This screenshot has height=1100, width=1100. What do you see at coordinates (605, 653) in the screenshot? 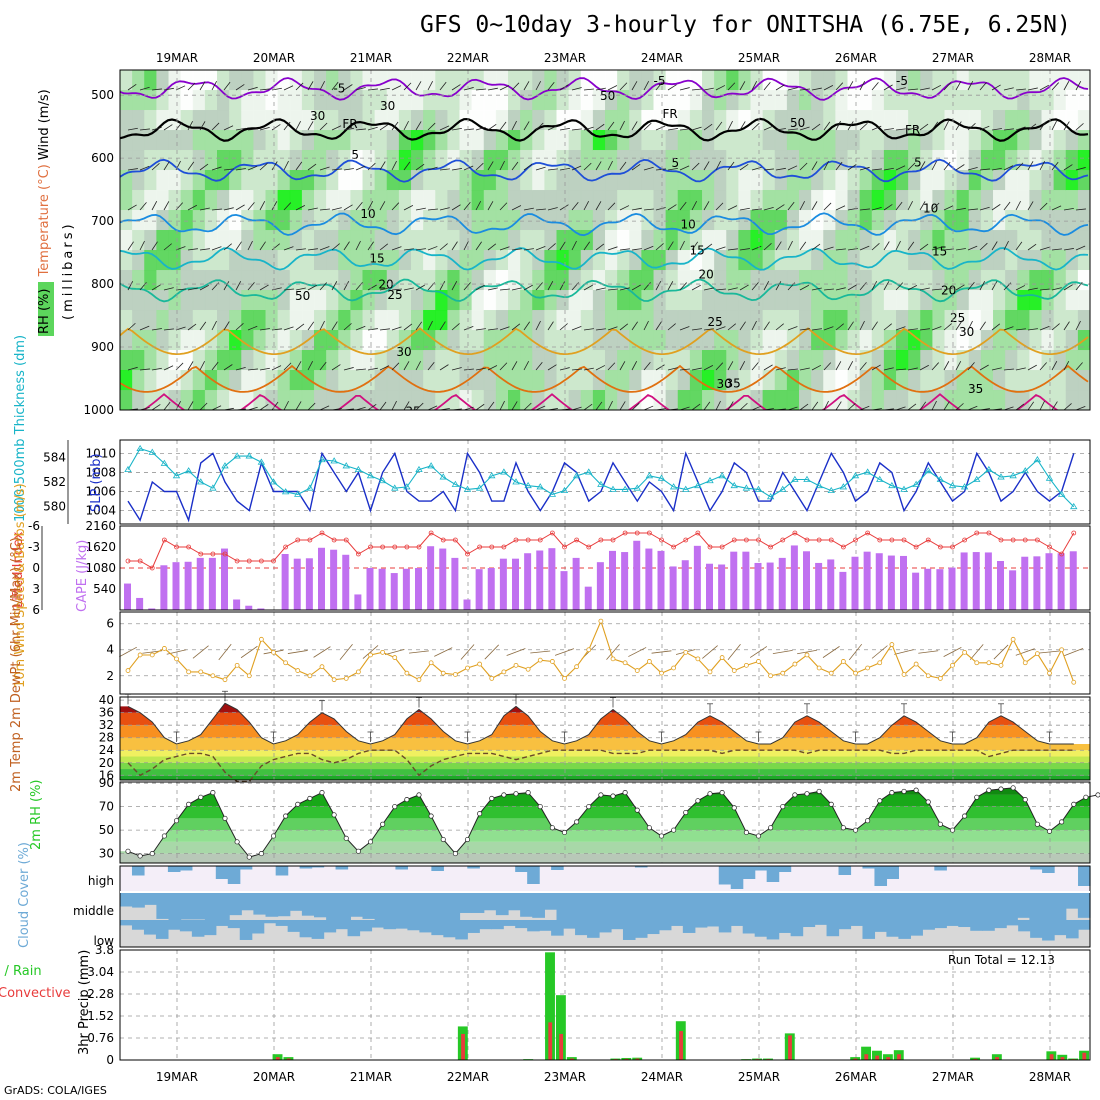
I see `wind10m-grid` at bounding box center [605, 653].